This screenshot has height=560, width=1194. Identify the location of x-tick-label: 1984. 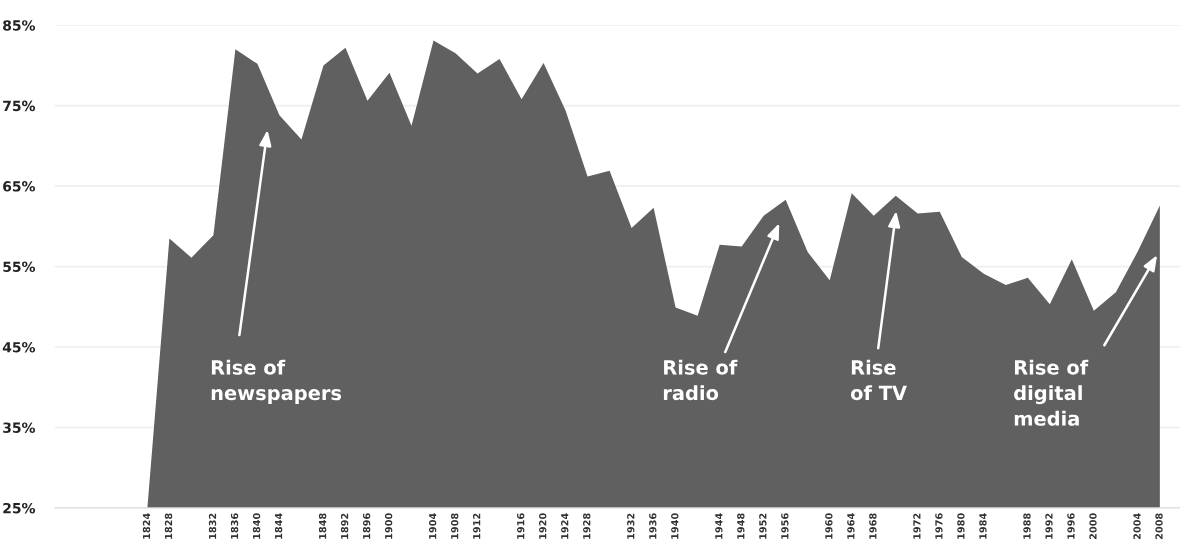
(983, 526).